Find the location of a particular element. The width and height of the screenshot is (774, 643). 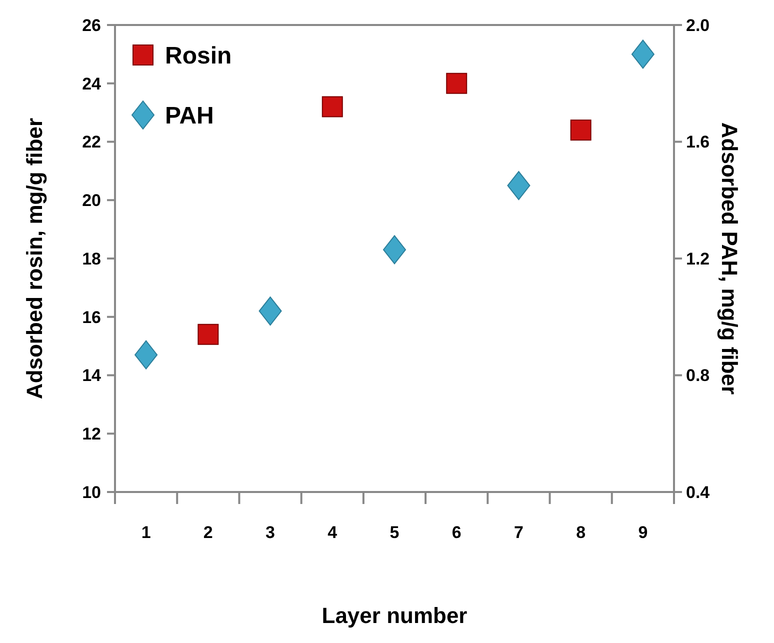

x-tick-label: 4 is located at coordinates (333, 532).